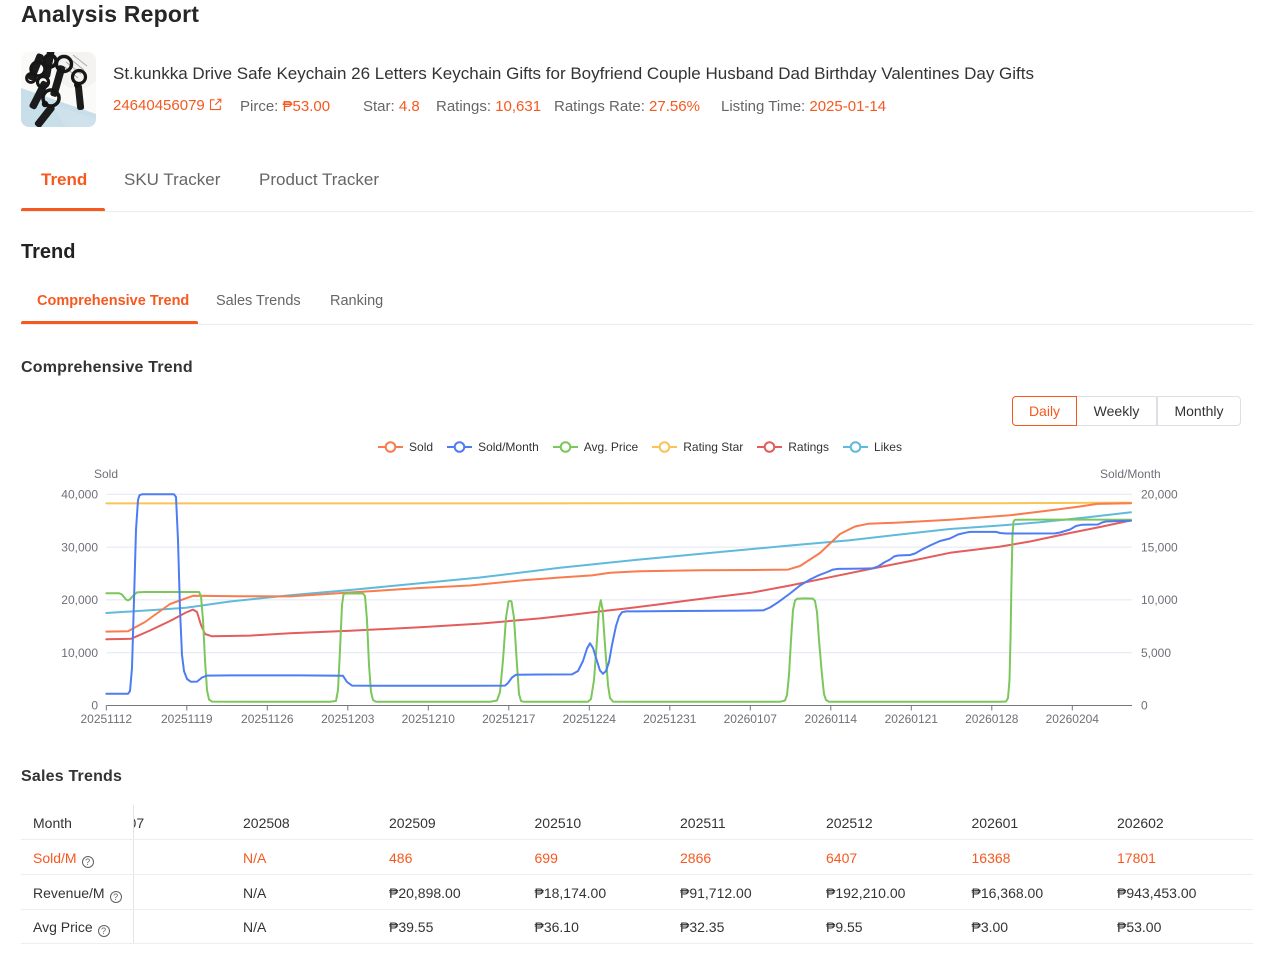 This screenshot has height=957, width=1268. Describe the element at coordinates (429, 719) in the screenshot. I see `svg-text: 20251210` at that location.